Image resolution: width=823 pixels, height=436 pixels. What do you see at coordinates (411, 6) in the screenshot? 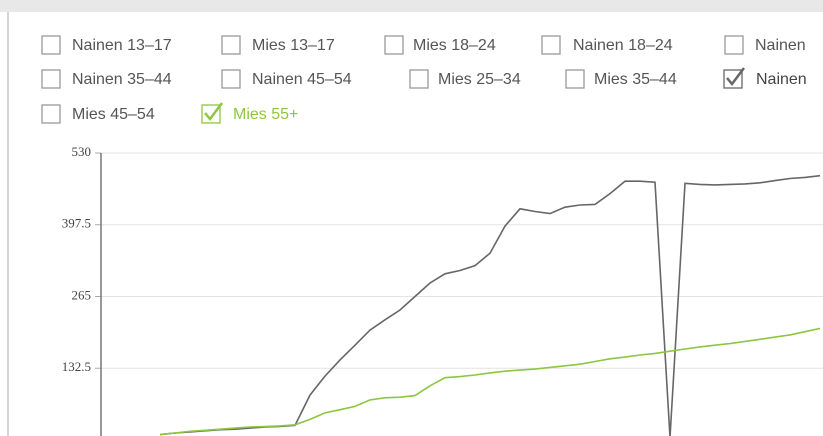
I see `top-bar` at bounding box center [411, 6].